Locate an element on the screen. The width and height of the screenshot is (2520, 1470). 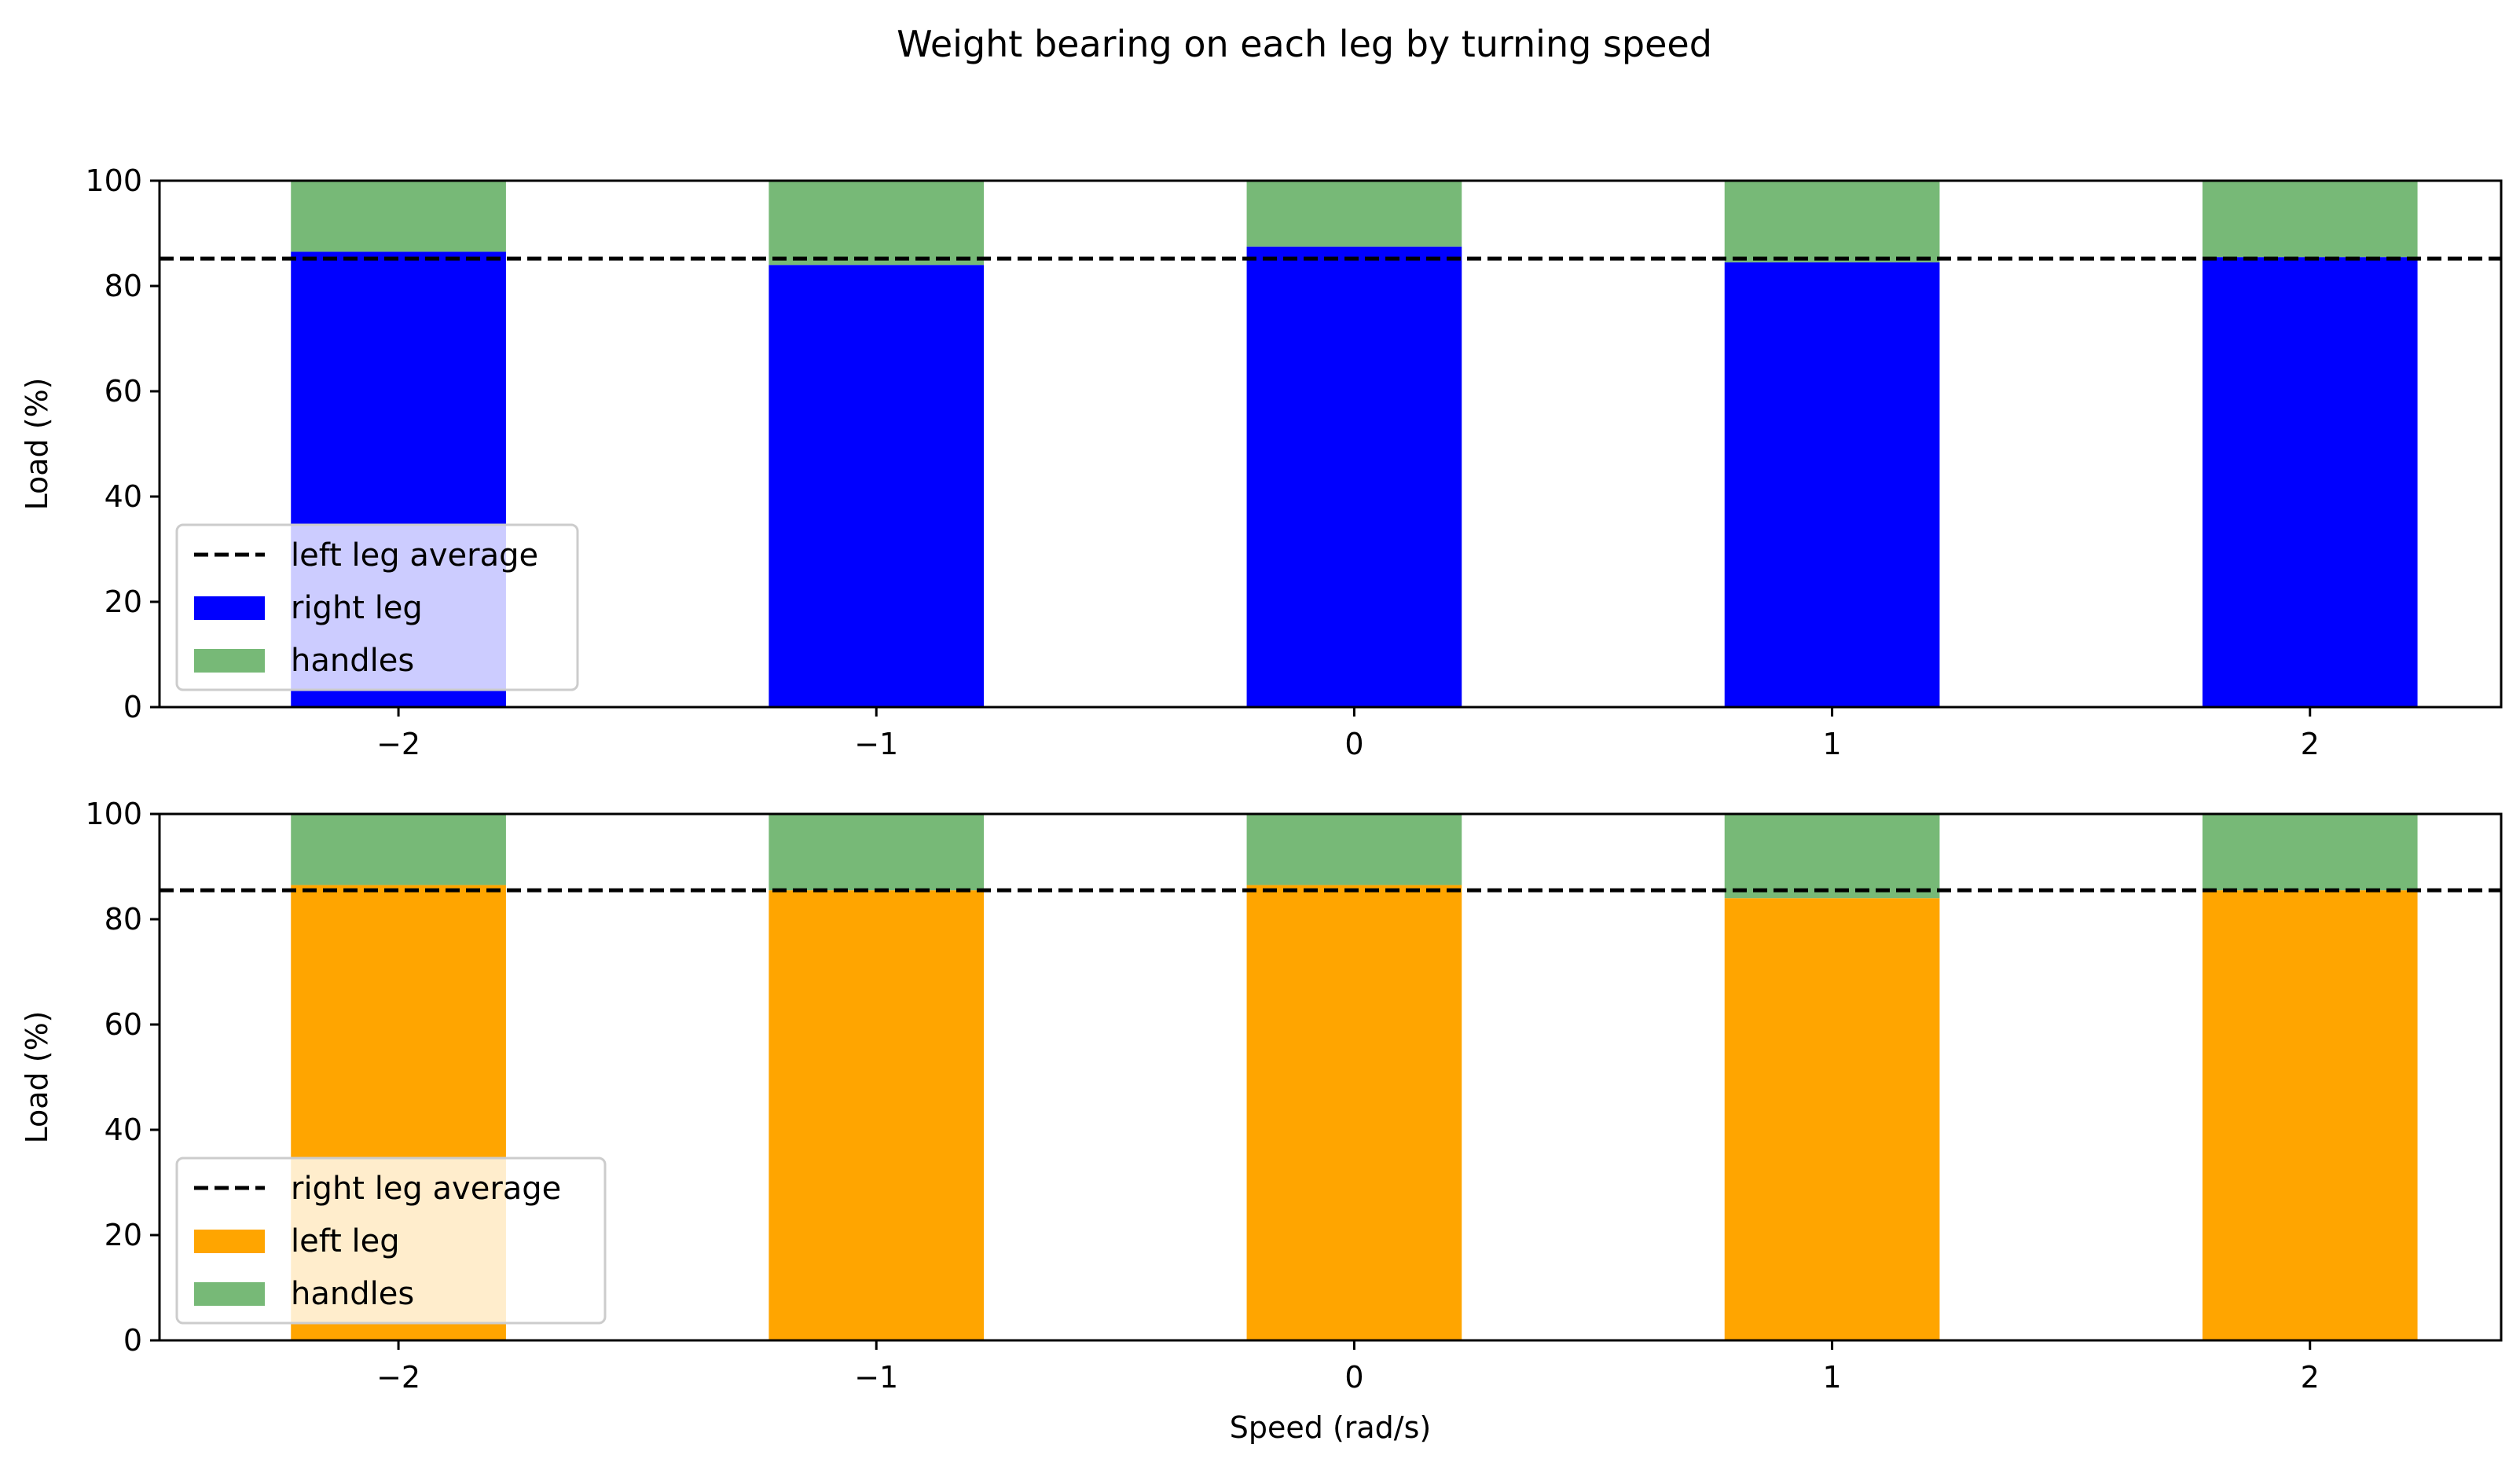
legend-2: right leg average left leg handles is located at coordinates (391, 1241).